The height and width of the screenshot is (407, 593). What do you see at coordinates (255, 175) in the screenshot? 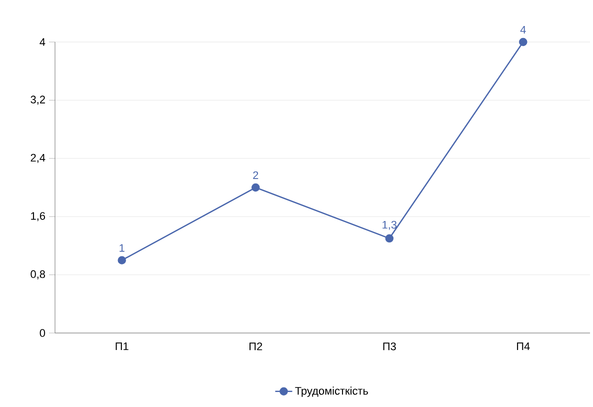
I see `data-label: 2` at bounding box center [255, 175].